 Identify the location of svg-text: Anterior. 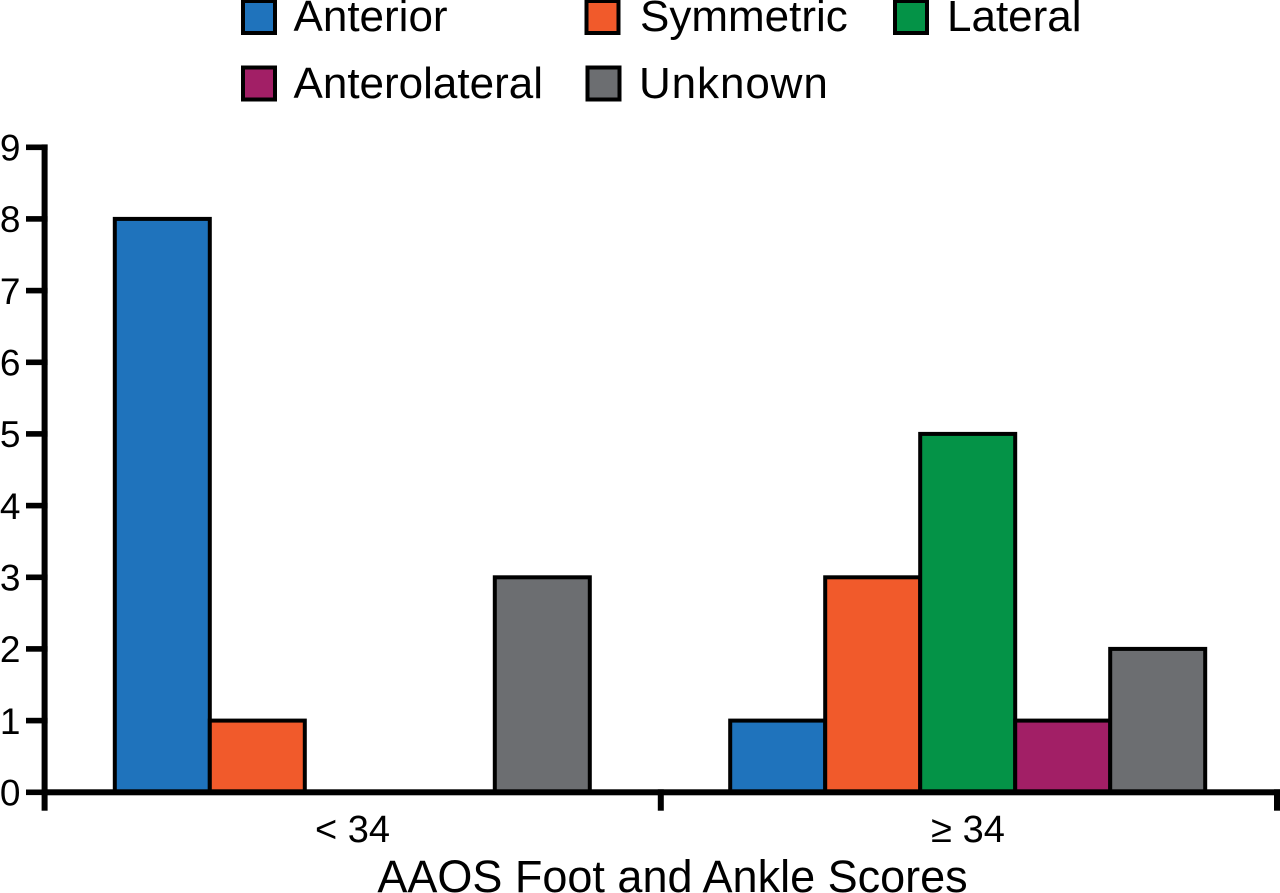
(371, 20).